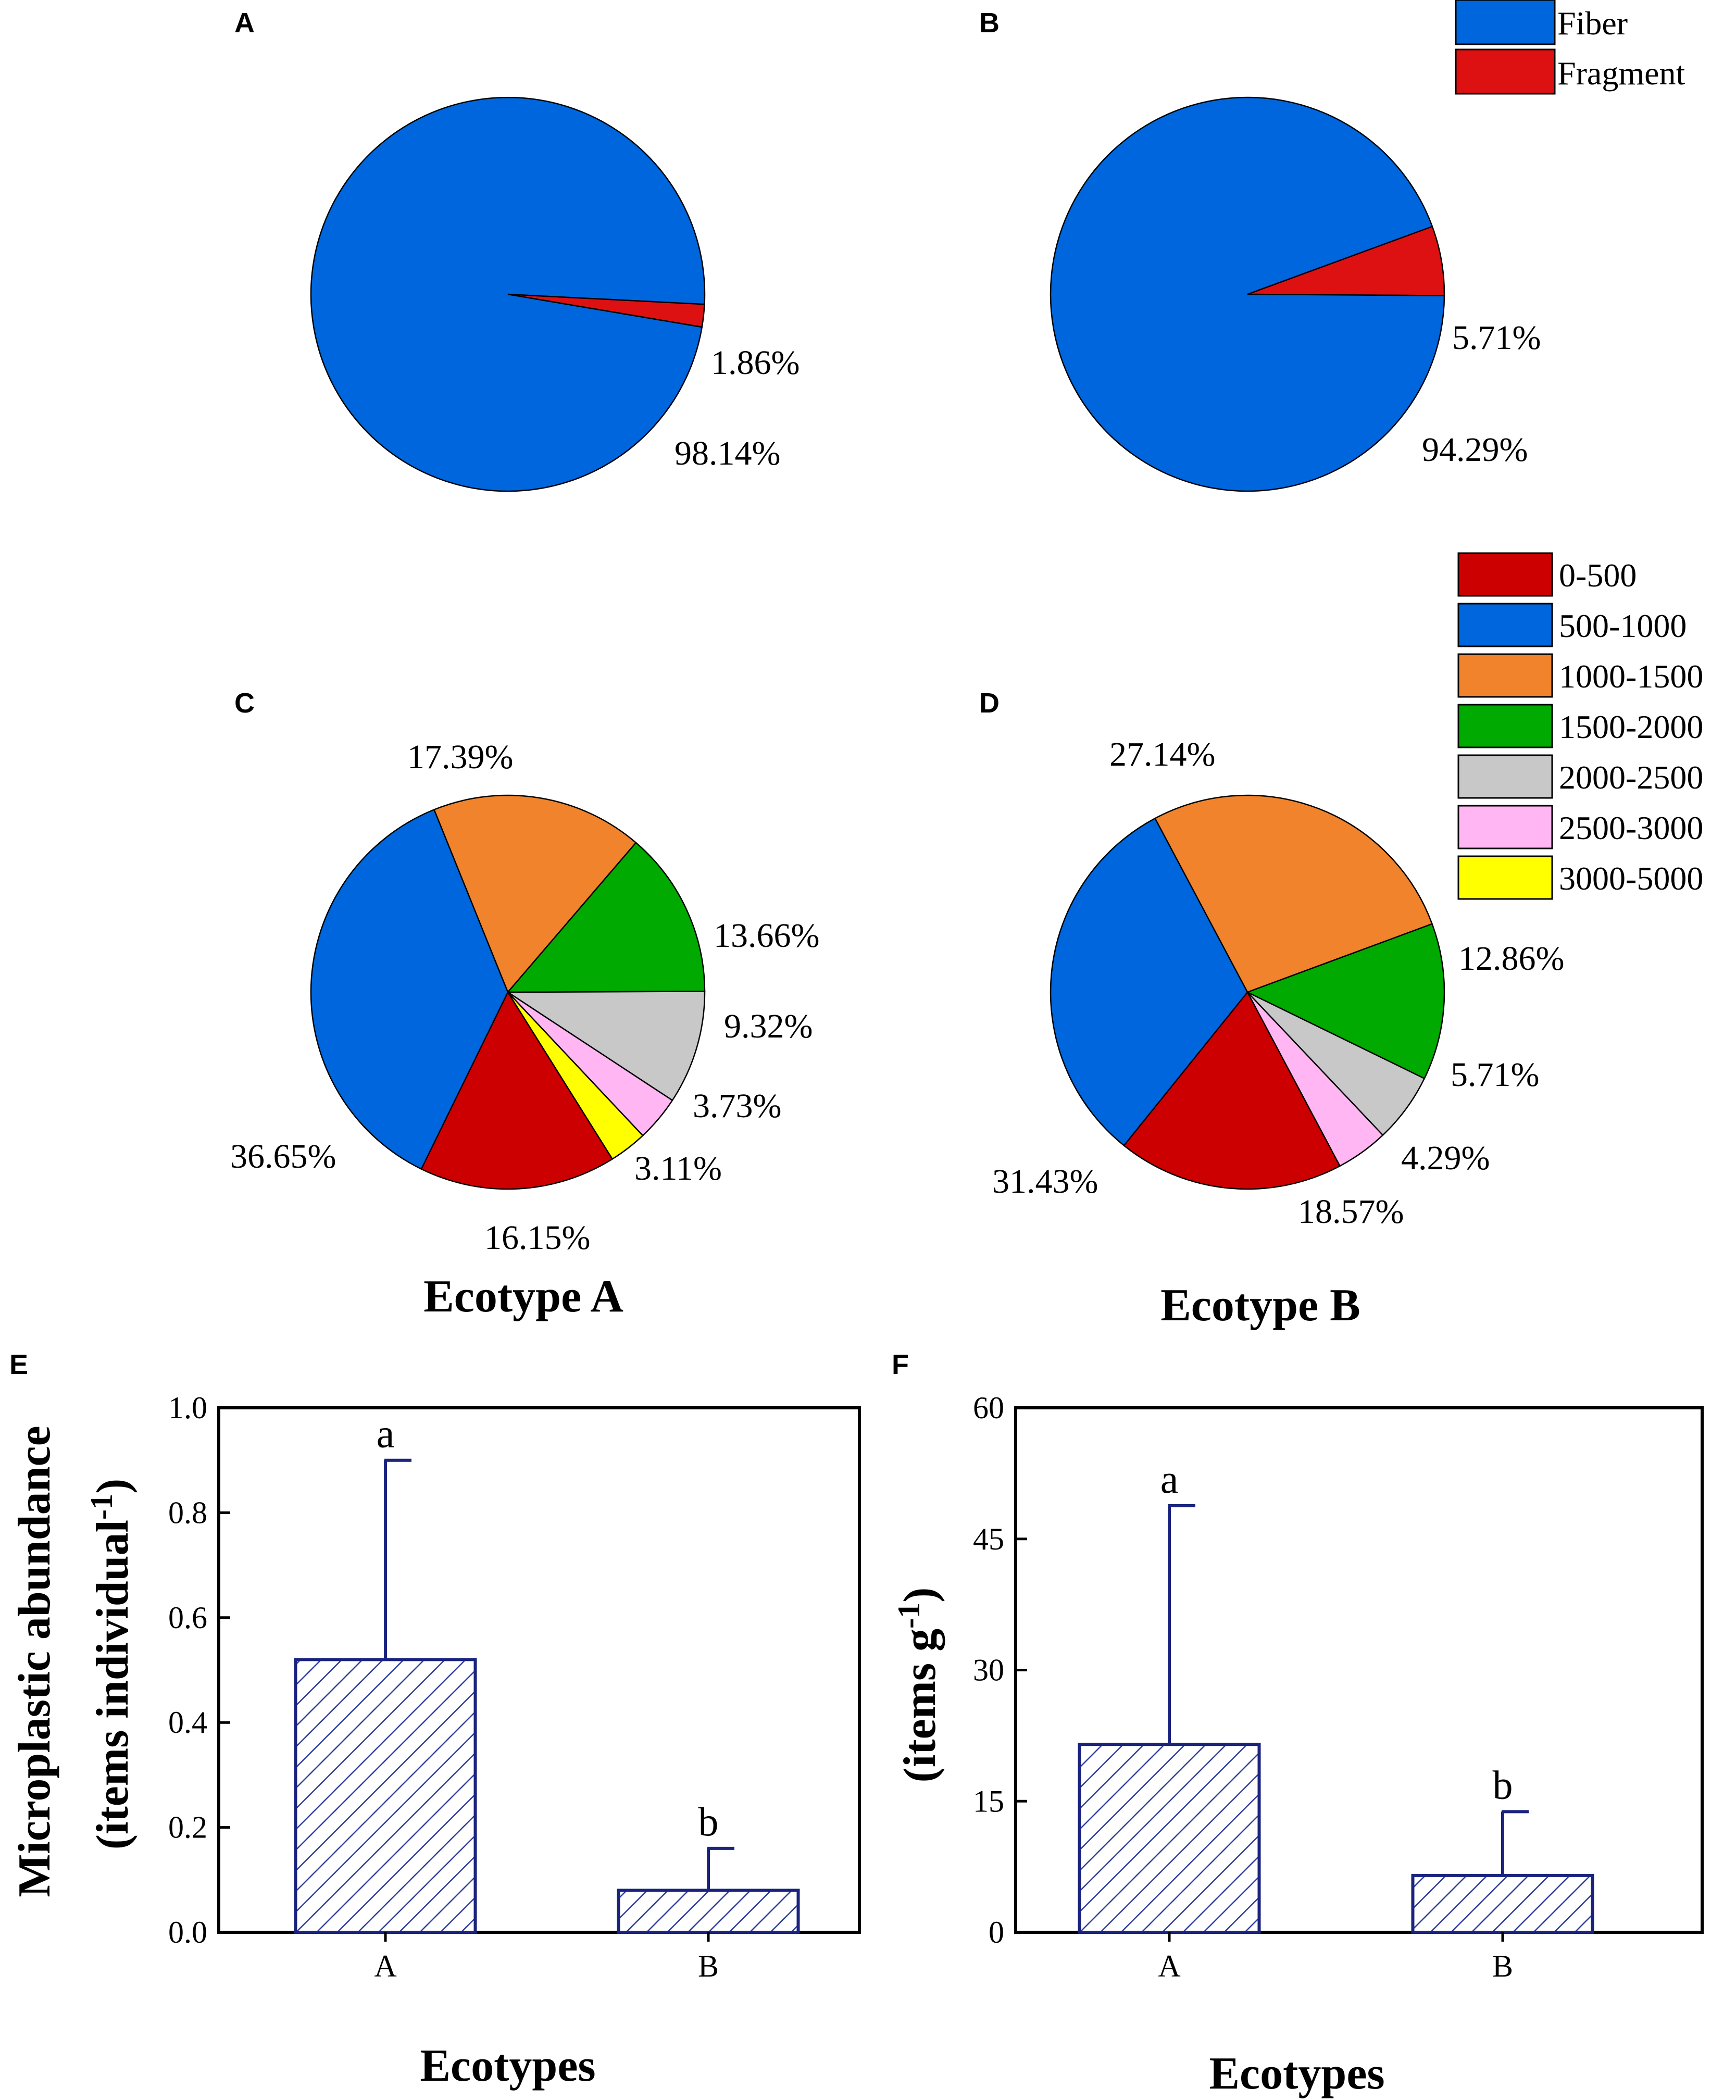 The height and width of the screenshot is (2100, 1736). Describe the element at coordinates (1621, 74) in the screenshot. I see `legend-label-fragment: Fragment` at that location.